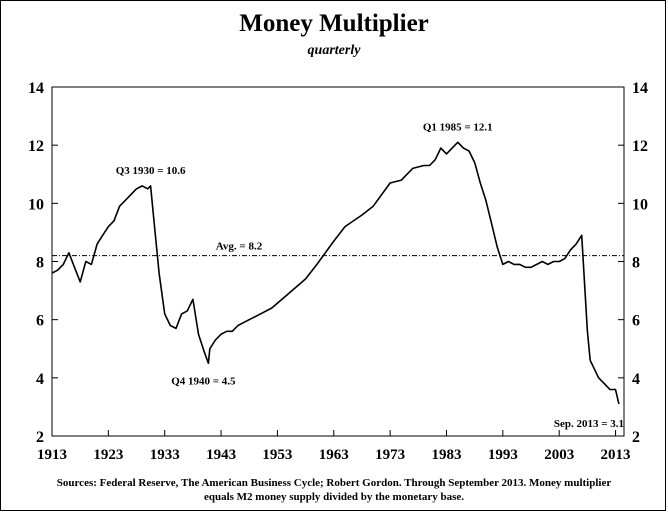 This screenshot has width=668, height=513. What do you see at coordinates (616, 455) in the screenshot?
I see `x-tick-label: 2013` at bounding box center [616, 455].